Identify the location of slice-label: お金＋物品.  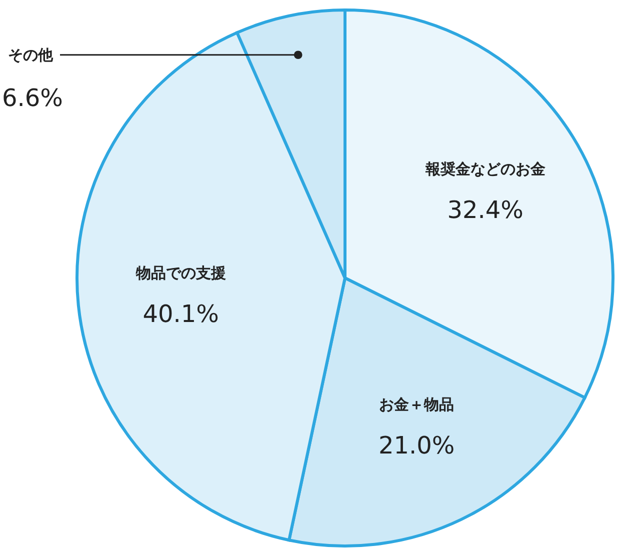
(416, 405).